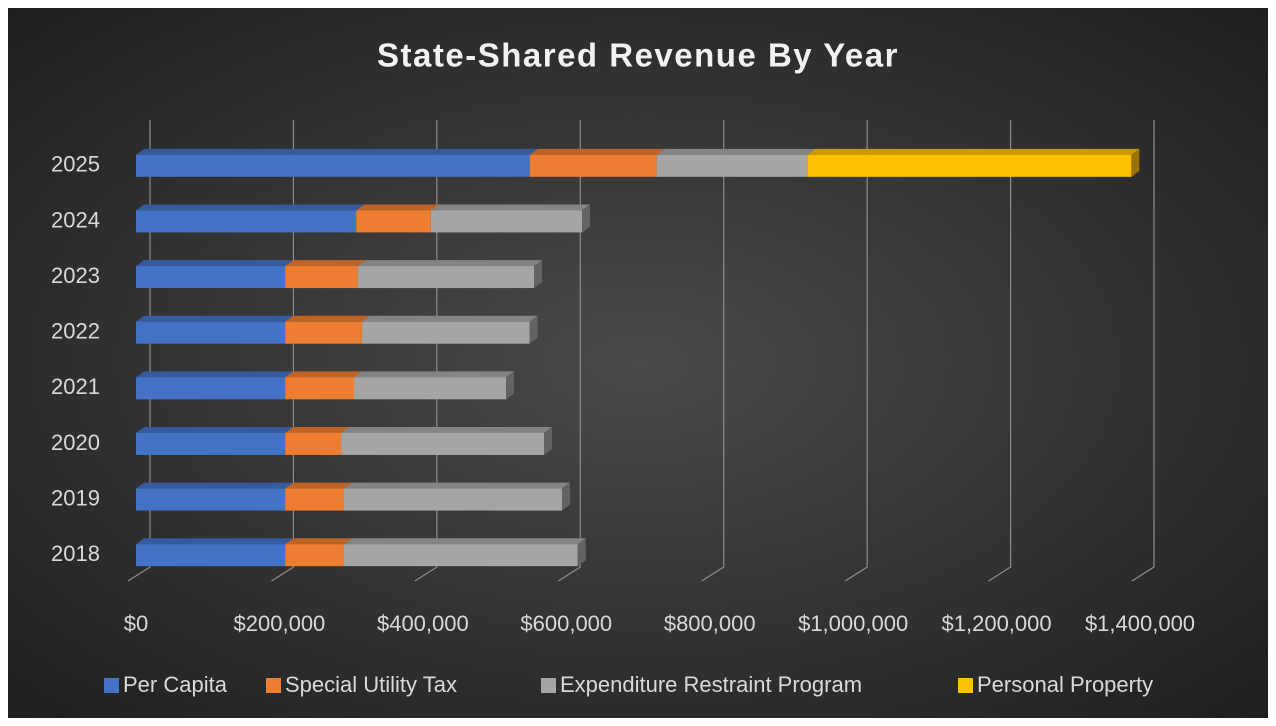 This screenshot has width=1276, height=726. What do you see at coordinates (710, 623) in the screenshot?
I see `x-tick-label: $800,000` at bounding box center [710, 623].